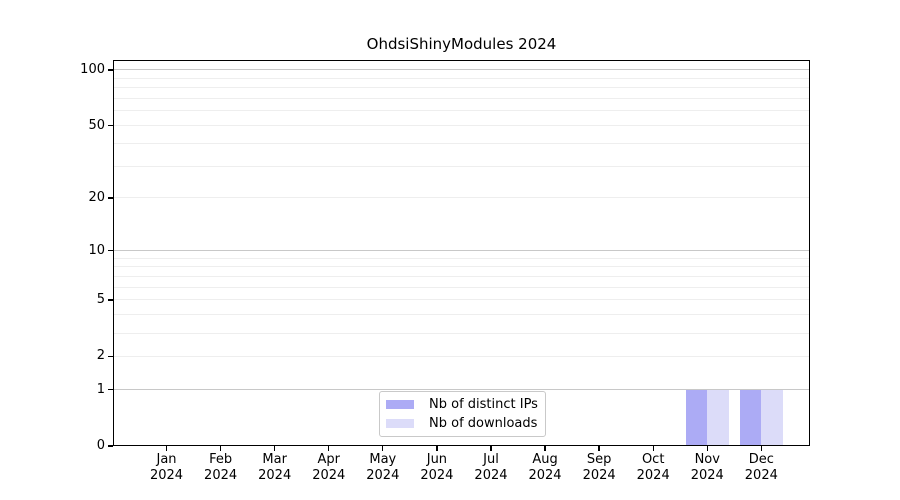 This screenshot has height=500, width=900. What do you see at coordinates (545, 467) in the screenshot?
I see `x-tick-label: Aug 2024` at bounding box center [545, 467].